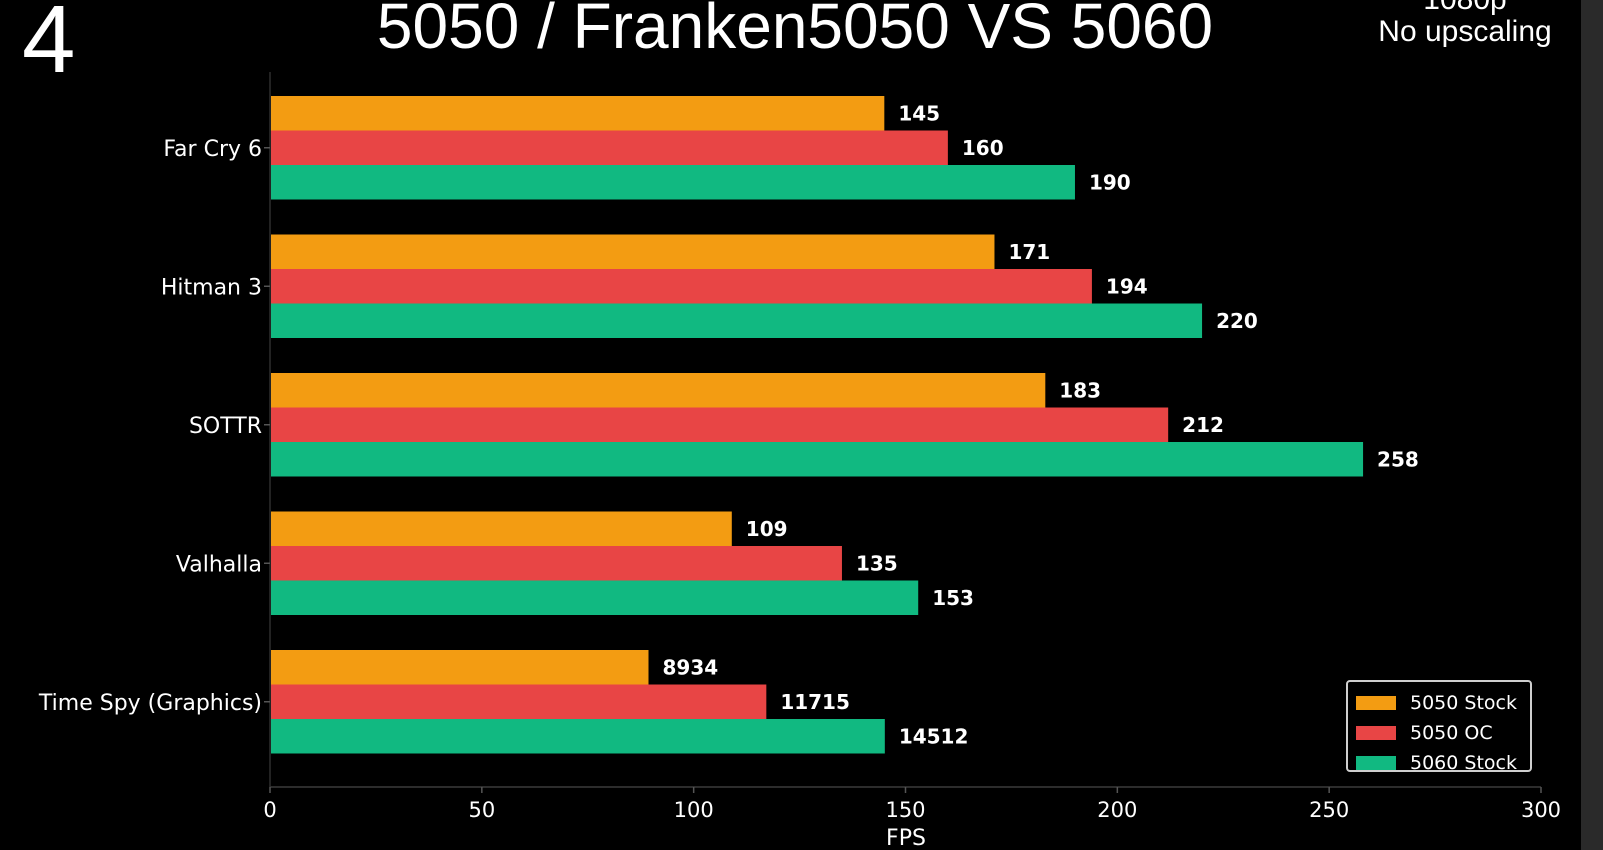 This screenshot has width=1603, height=850. I want to click on category-label: Time Spy (Graphics), so click(150, 703).